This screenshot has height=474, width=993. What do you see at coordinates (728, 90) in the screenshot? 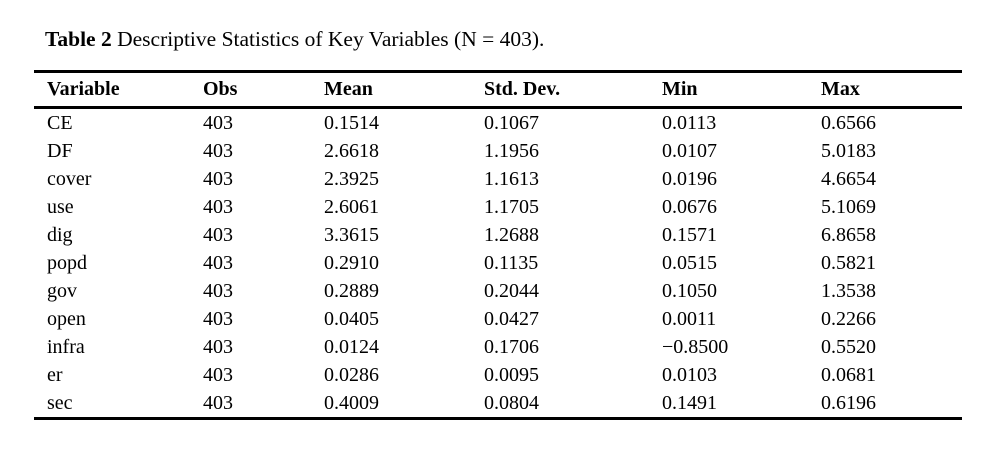
I see `column-header: Min` at bounding box center [728, 90].